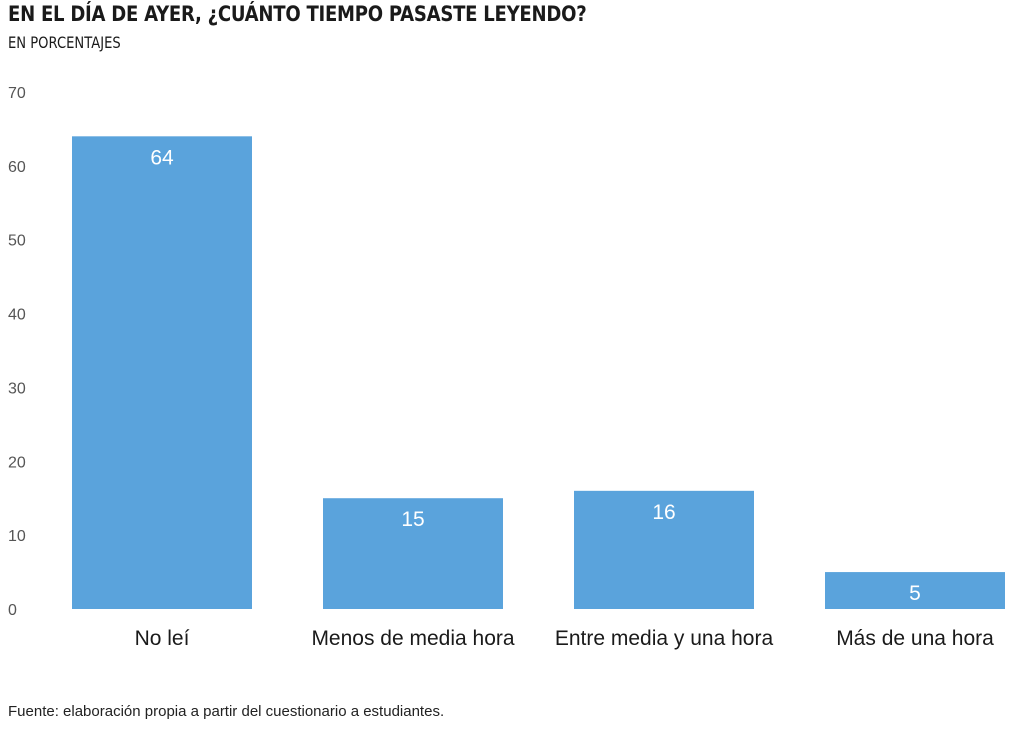  What do you see at coordinates (663, 512) in the screenshot?
I see `bar-value-label: 16` at bounding box center [663, 512].